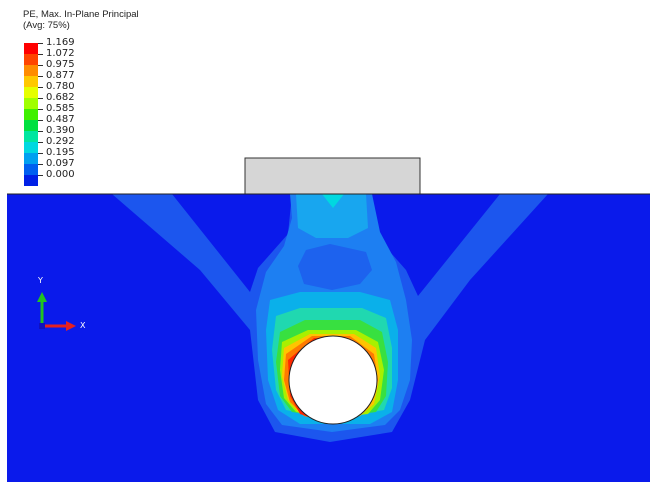  I want to click on coordinate-triad, so click(56, 311).